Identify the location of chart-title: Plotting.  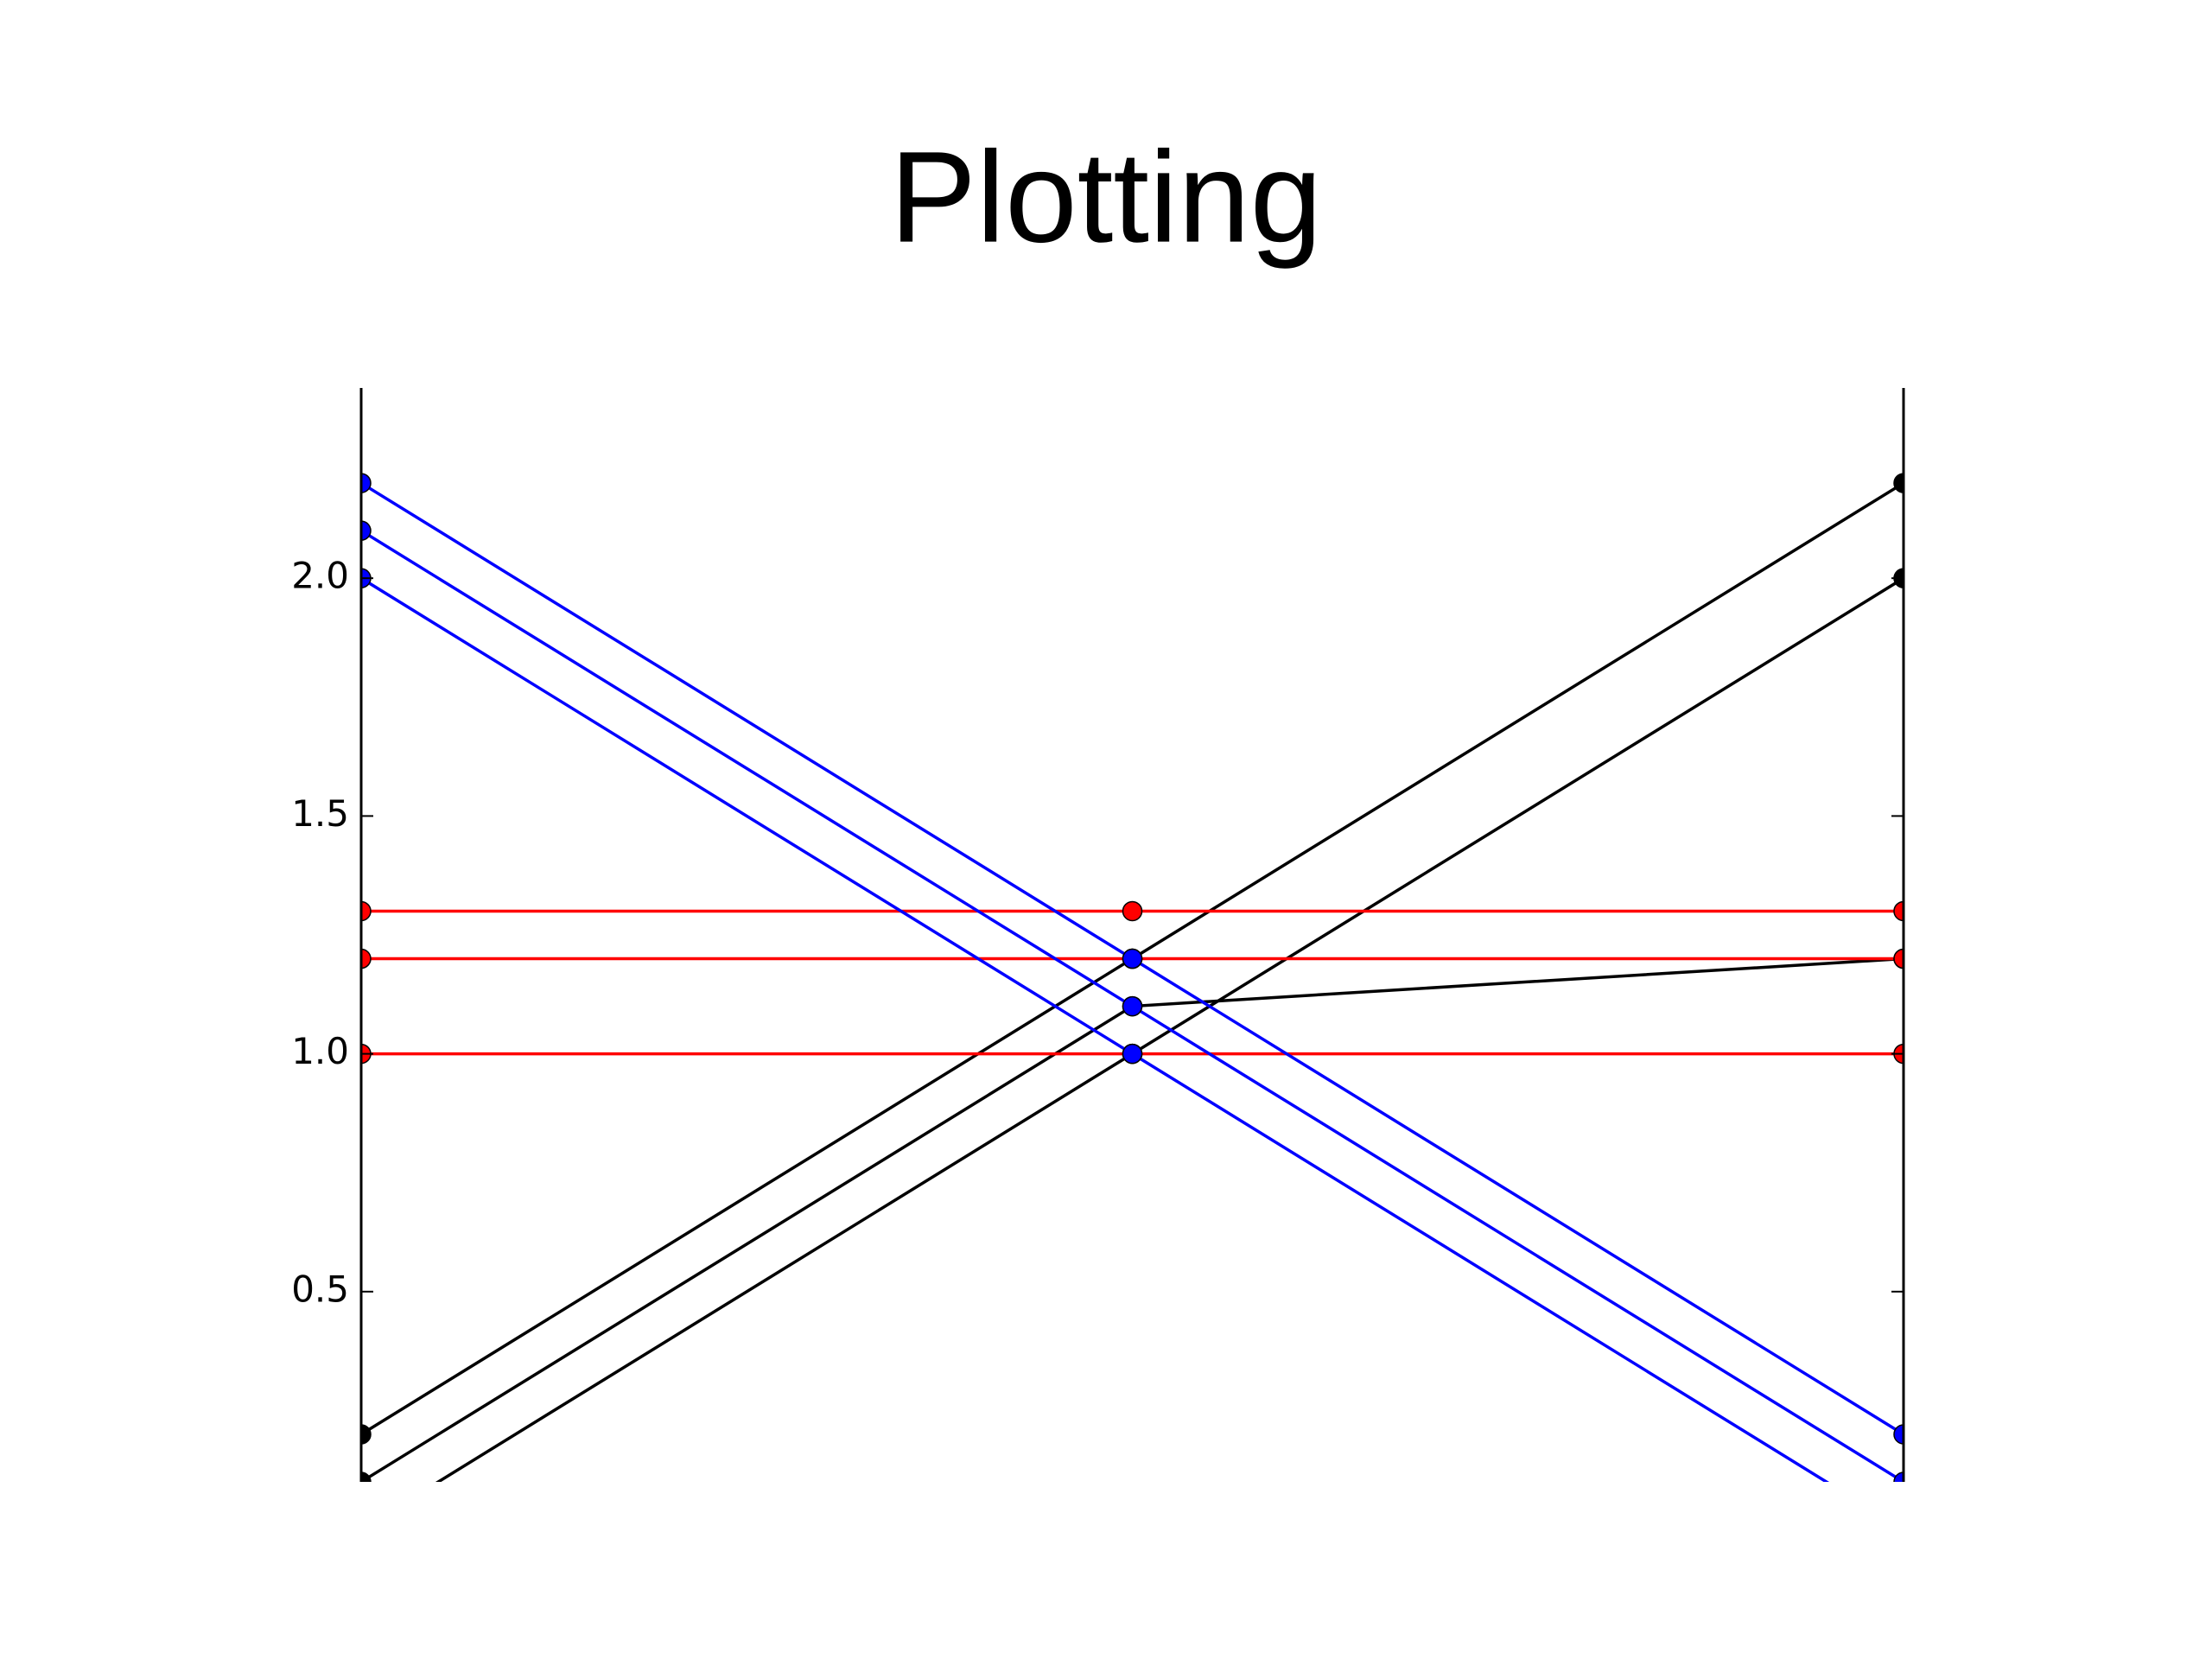
(1106, 197).